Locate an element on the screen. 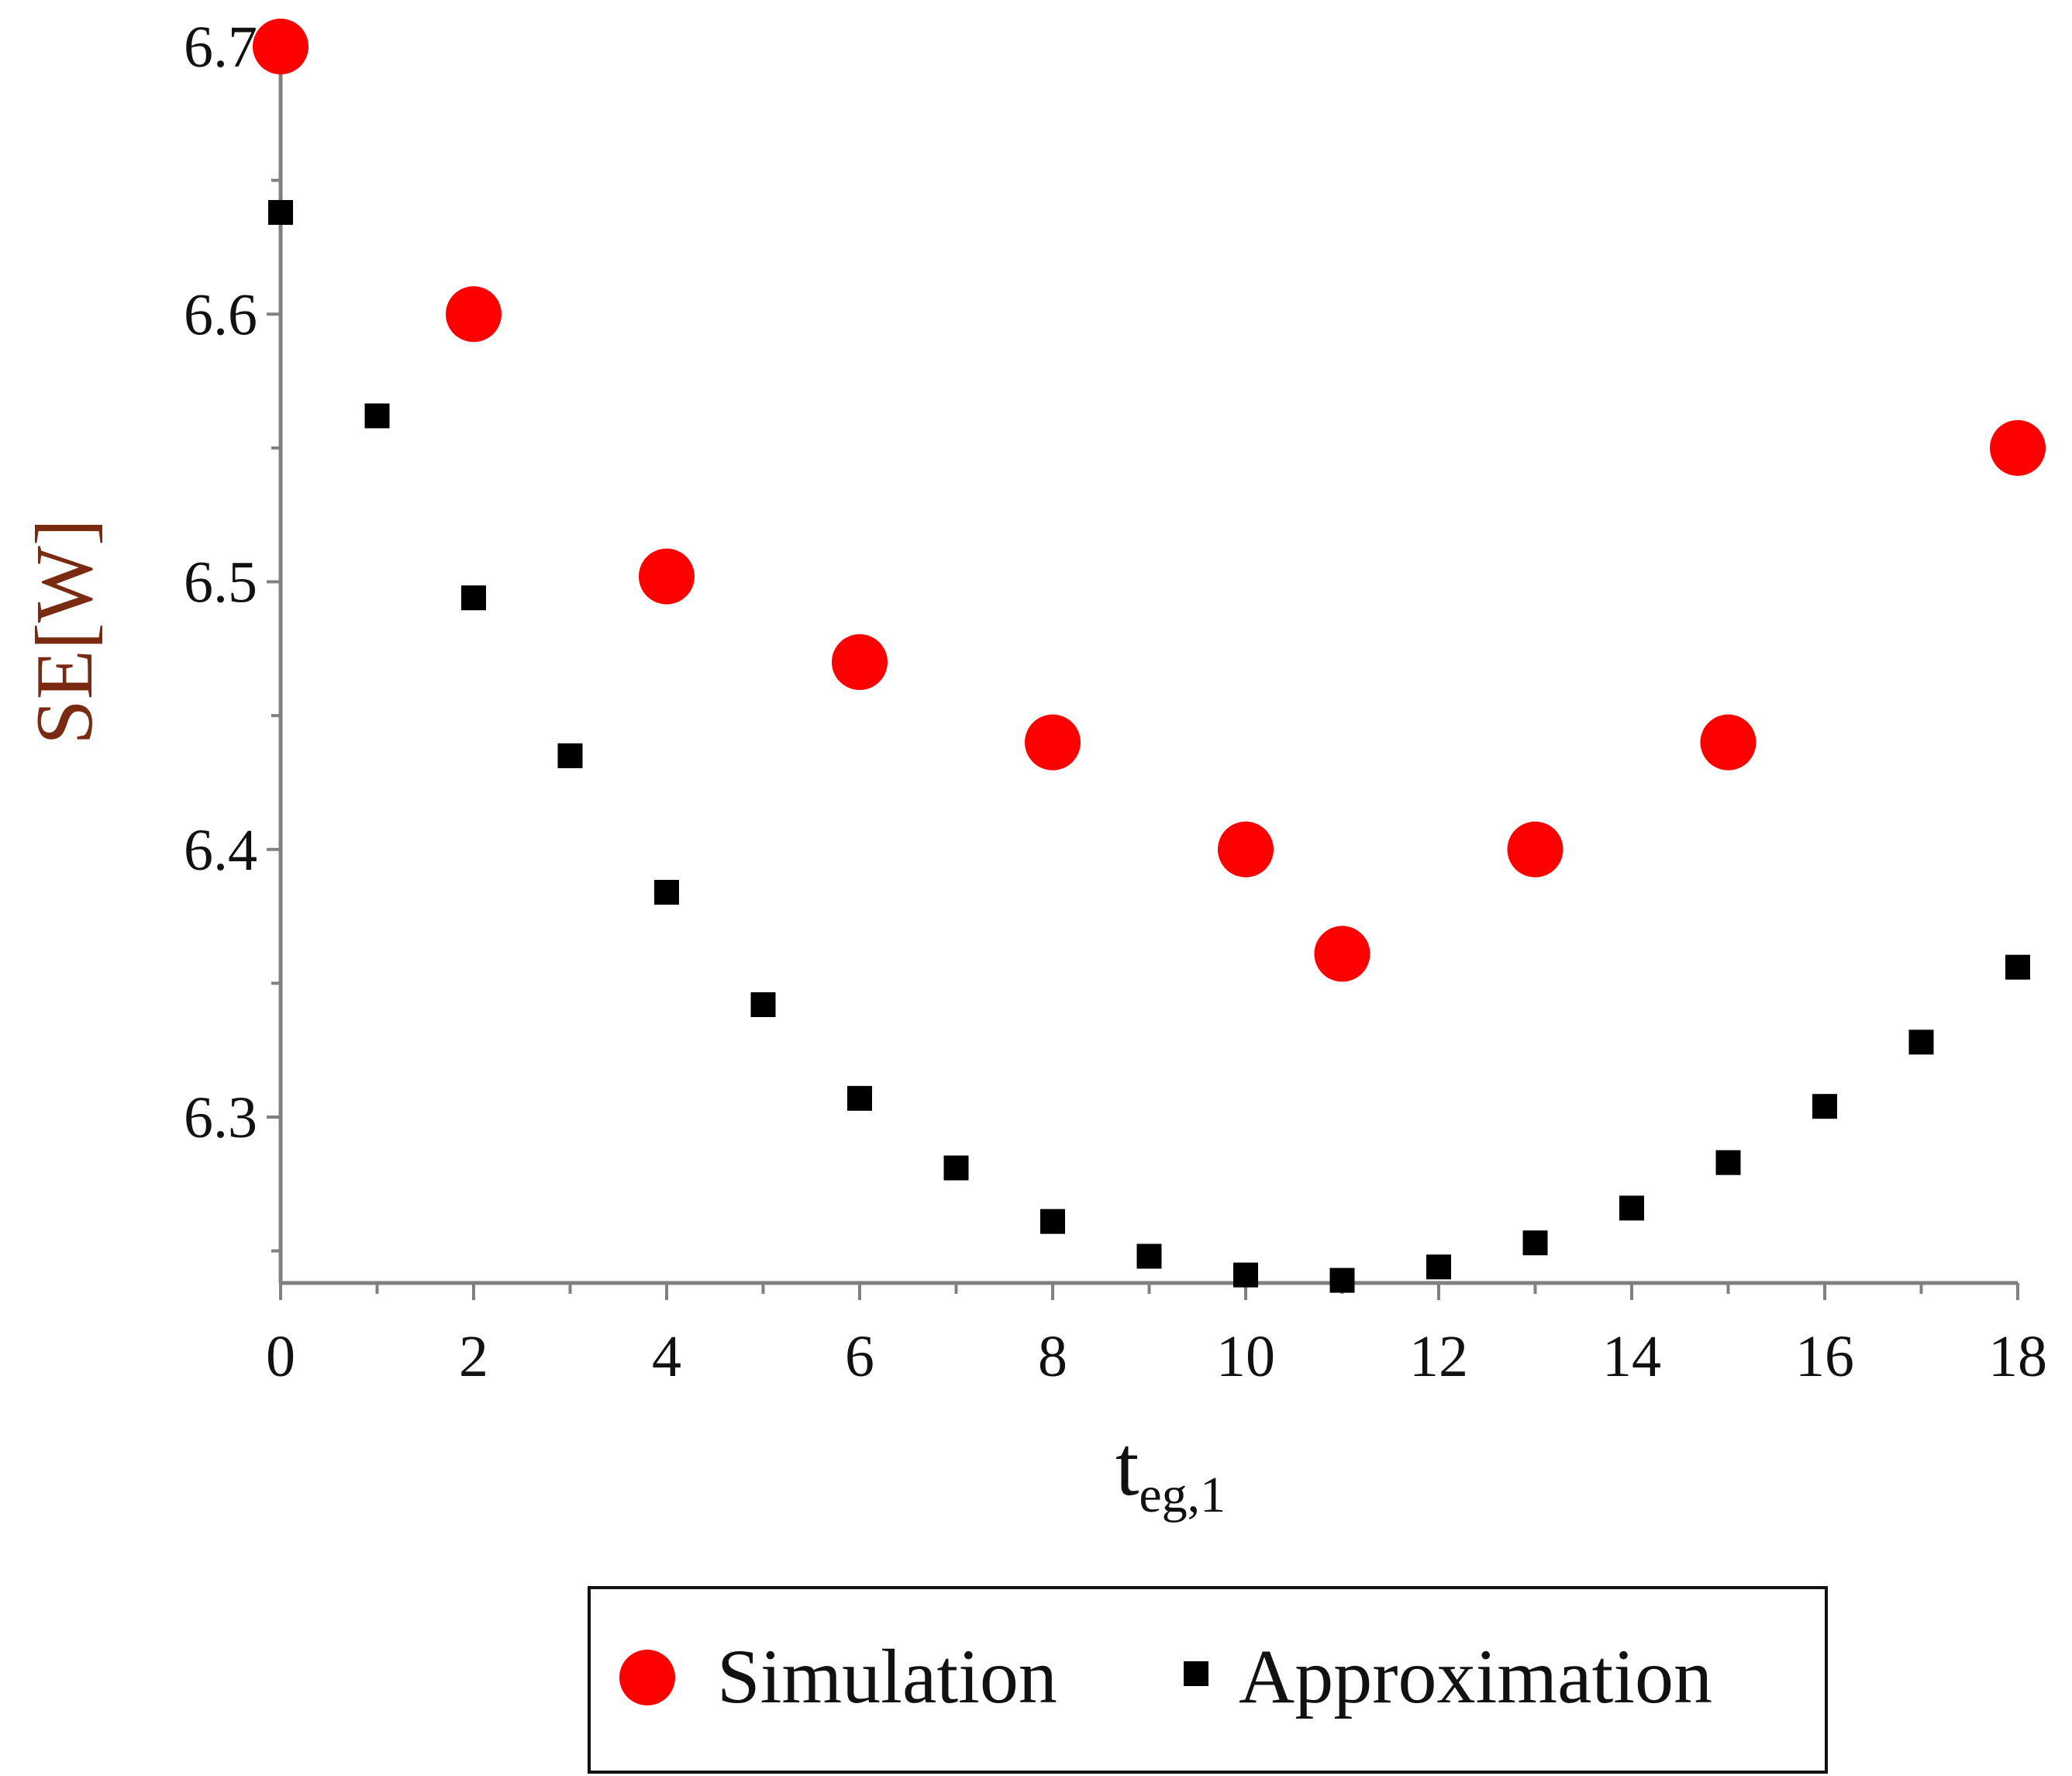 This screenshot has width=2072, height=1776. y-tick-label: 6.6 is located at coordinates (220, 314).